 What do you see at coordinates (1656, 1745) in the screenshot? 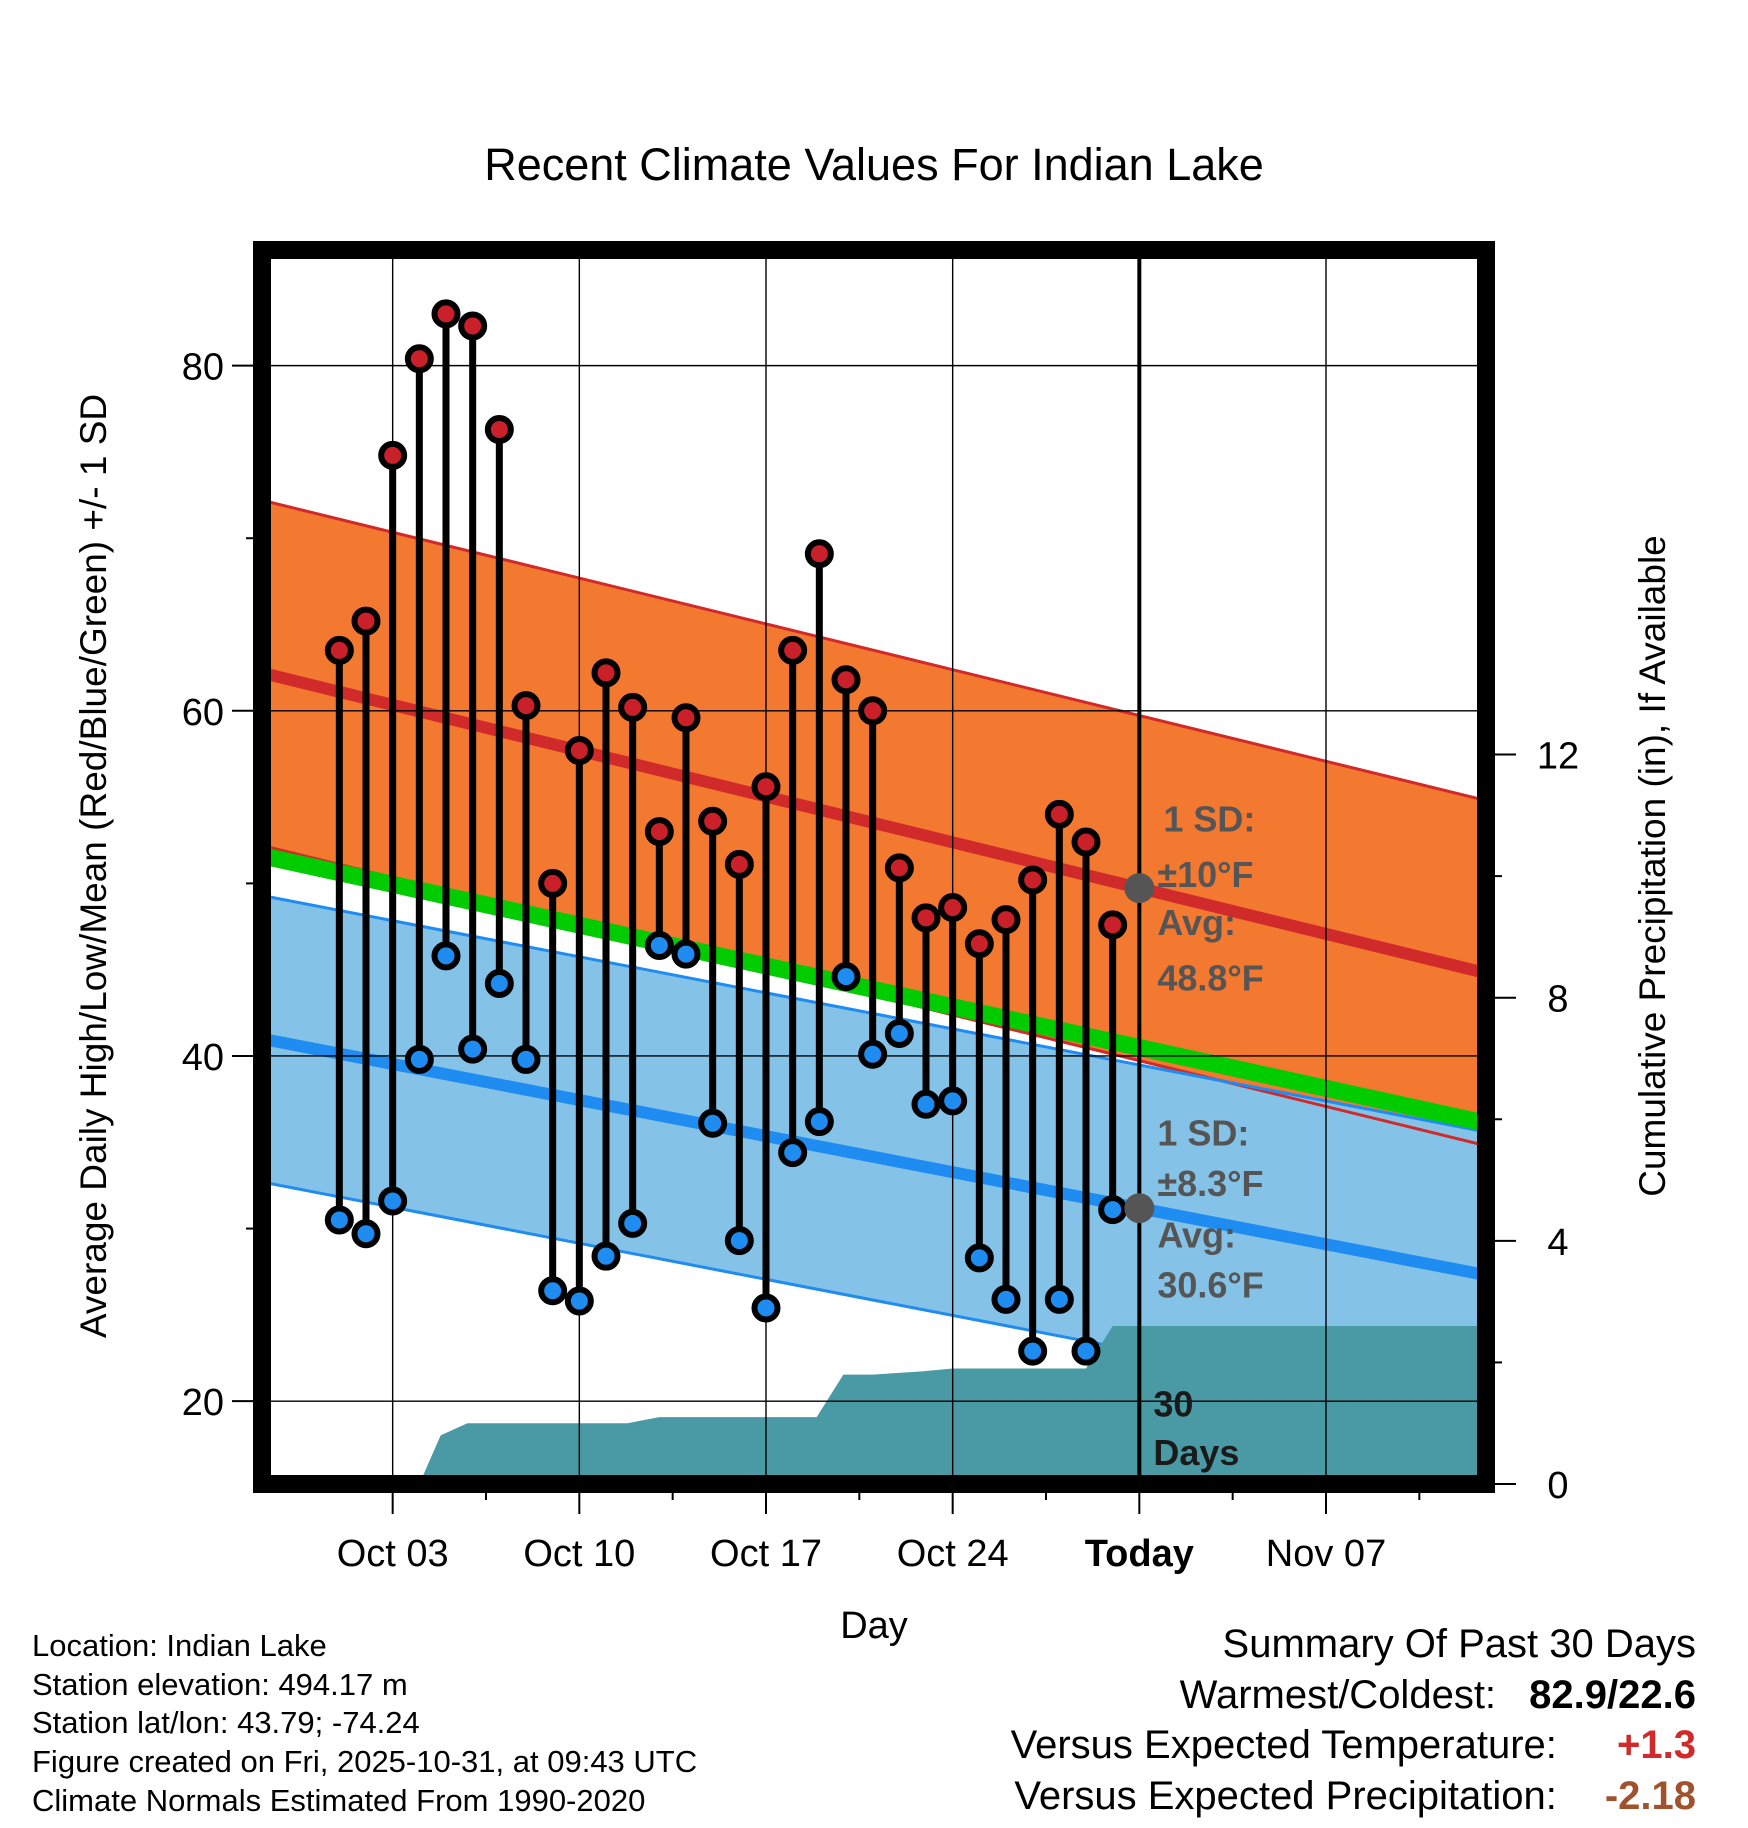
I see `summary-temp-value: +1.3` at bounding box center [1656, 1745].